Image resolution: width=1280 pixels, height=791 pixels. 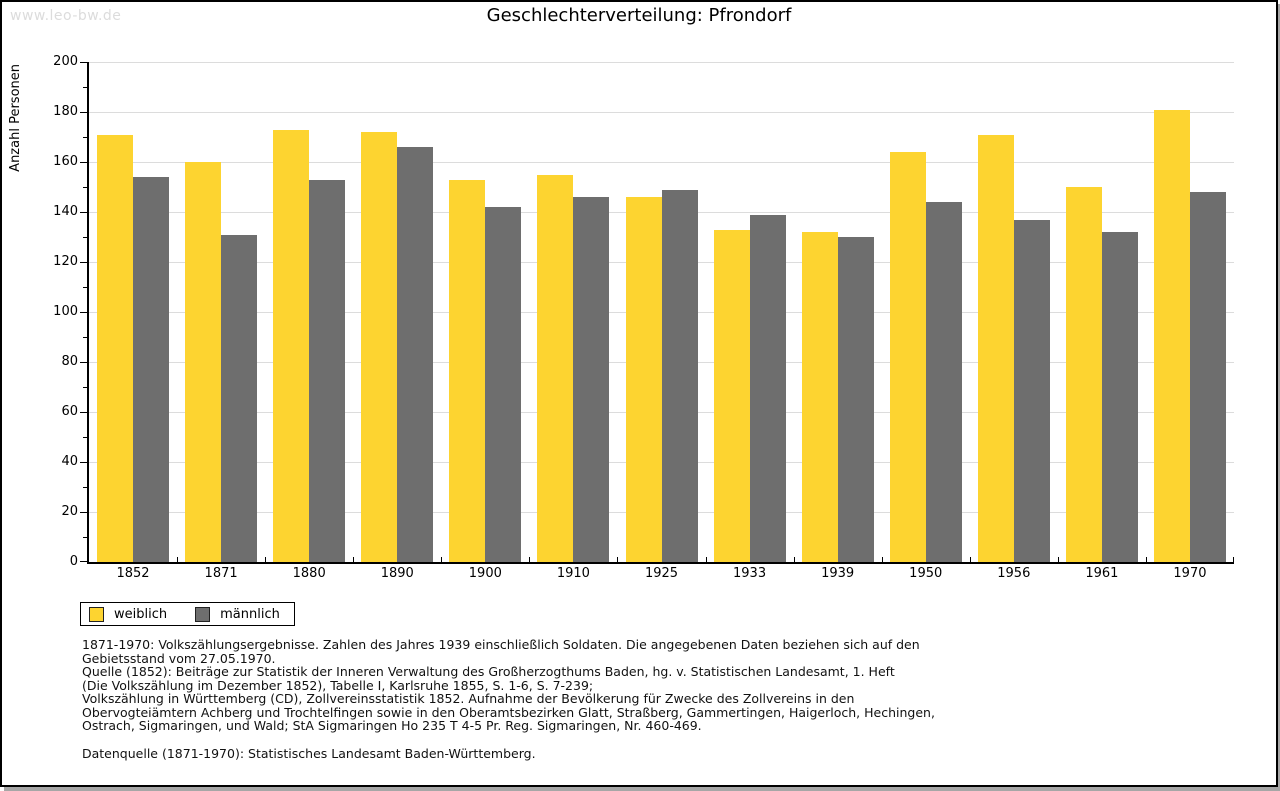 What do you see at coordinates (750, 573) in the screenshot?
I see `x-tick-label-1933: 1933` at bounding box center [750, 573].